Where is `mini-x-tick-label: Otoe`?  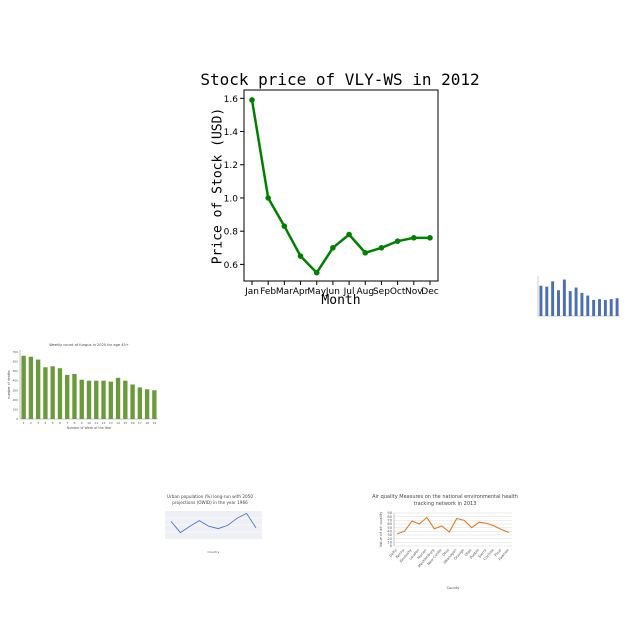 mini-x-tick-label: Otoe is located at coordinates (468, 552).